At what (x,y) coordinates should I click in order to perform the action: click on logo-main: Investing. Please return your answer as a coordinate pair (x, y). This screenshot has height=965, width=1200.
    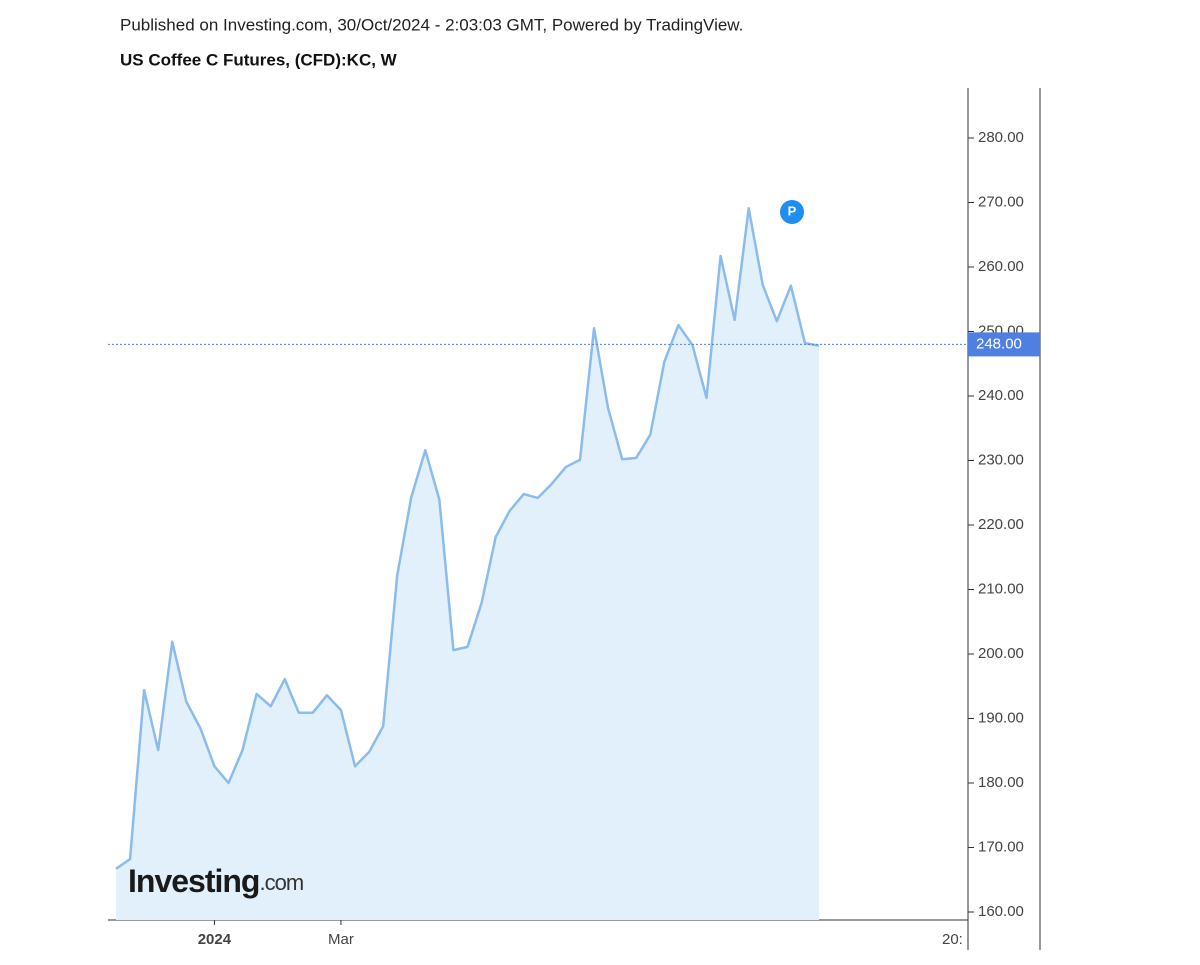
    Looking at the image, I should click on (193, 881).